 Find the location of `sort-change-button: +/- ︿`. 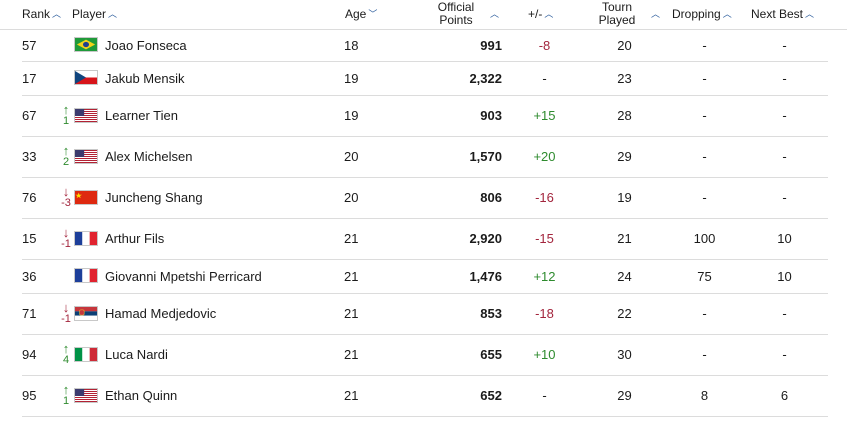

sort-change-button: +/- ︿ is located at coordinates (540, 14).